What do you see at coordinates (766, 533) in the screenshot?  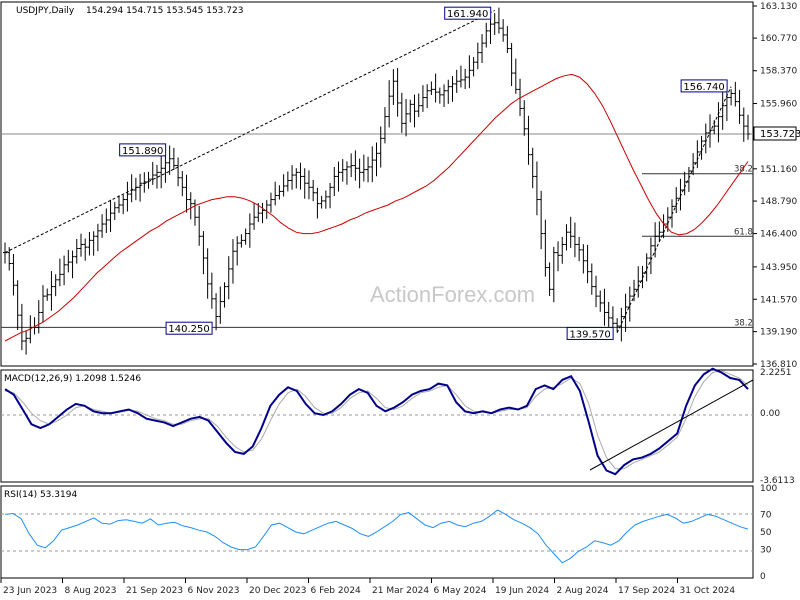 I see `rsi-tick-label: 50` at bounding box center [766, 533].